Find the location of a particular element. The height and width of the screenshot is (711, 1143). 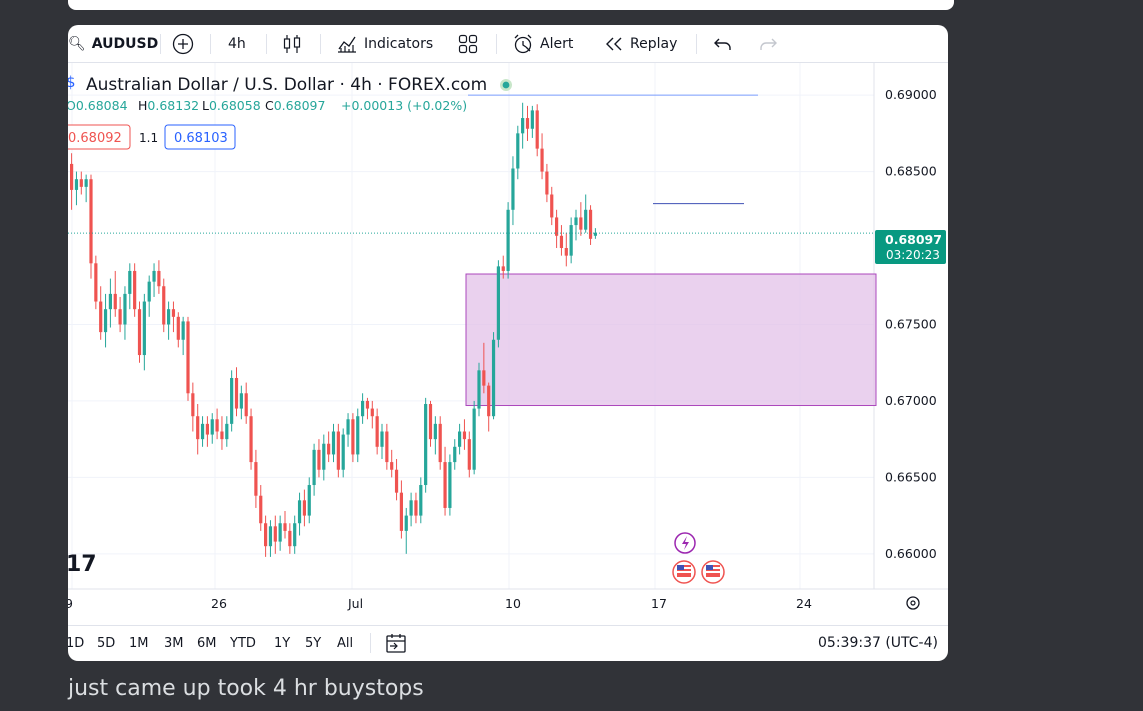

go-to-date-button is located at coordinates (396, 643).